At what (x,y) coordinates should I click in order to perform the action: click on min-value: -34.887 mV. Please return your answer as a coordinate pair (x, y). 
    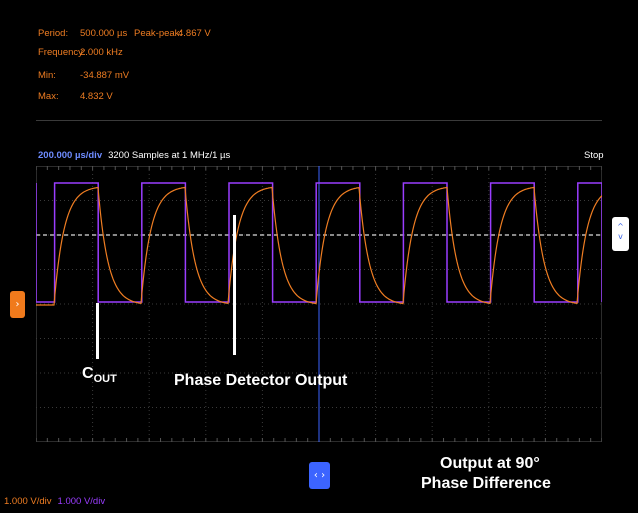
    Looking at the image, I should click on (105, 75).